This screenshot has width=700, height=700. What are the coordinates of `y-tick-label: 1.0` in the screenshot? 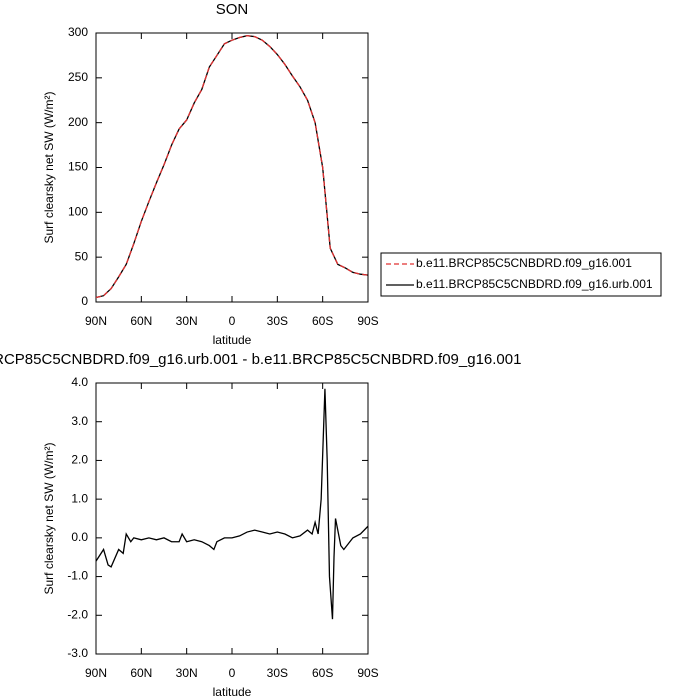 It's located at (79, 498).